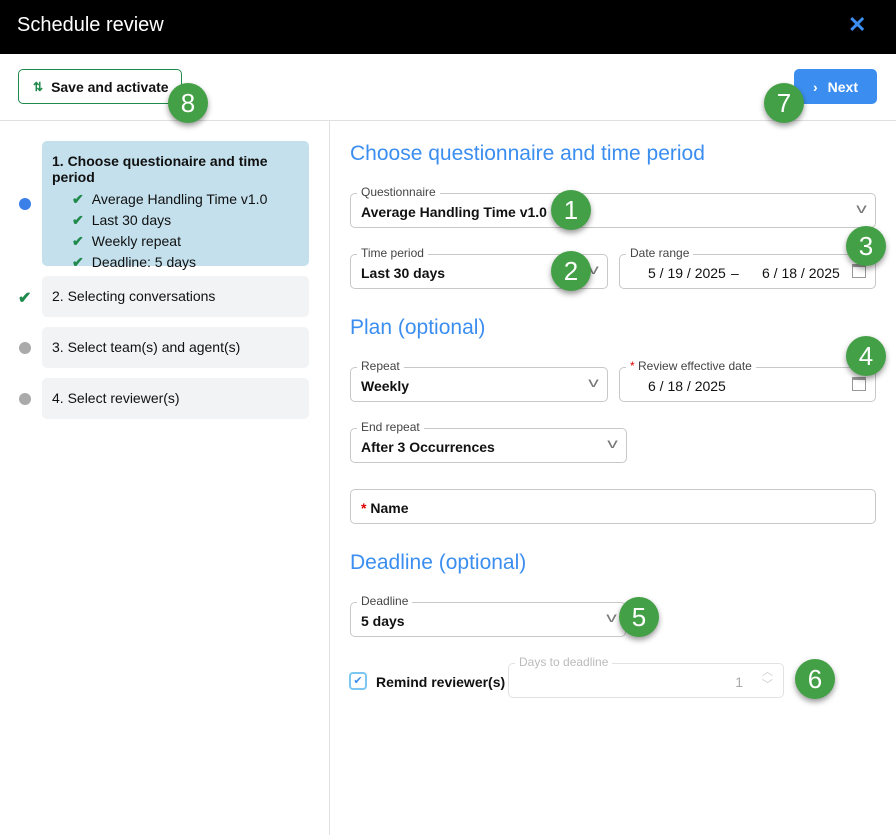 This screenshot has height=835, width=896. Describe the element at coordinates (403, 273) in the screenshot. I see `field-value: Last 30 days` at that location.